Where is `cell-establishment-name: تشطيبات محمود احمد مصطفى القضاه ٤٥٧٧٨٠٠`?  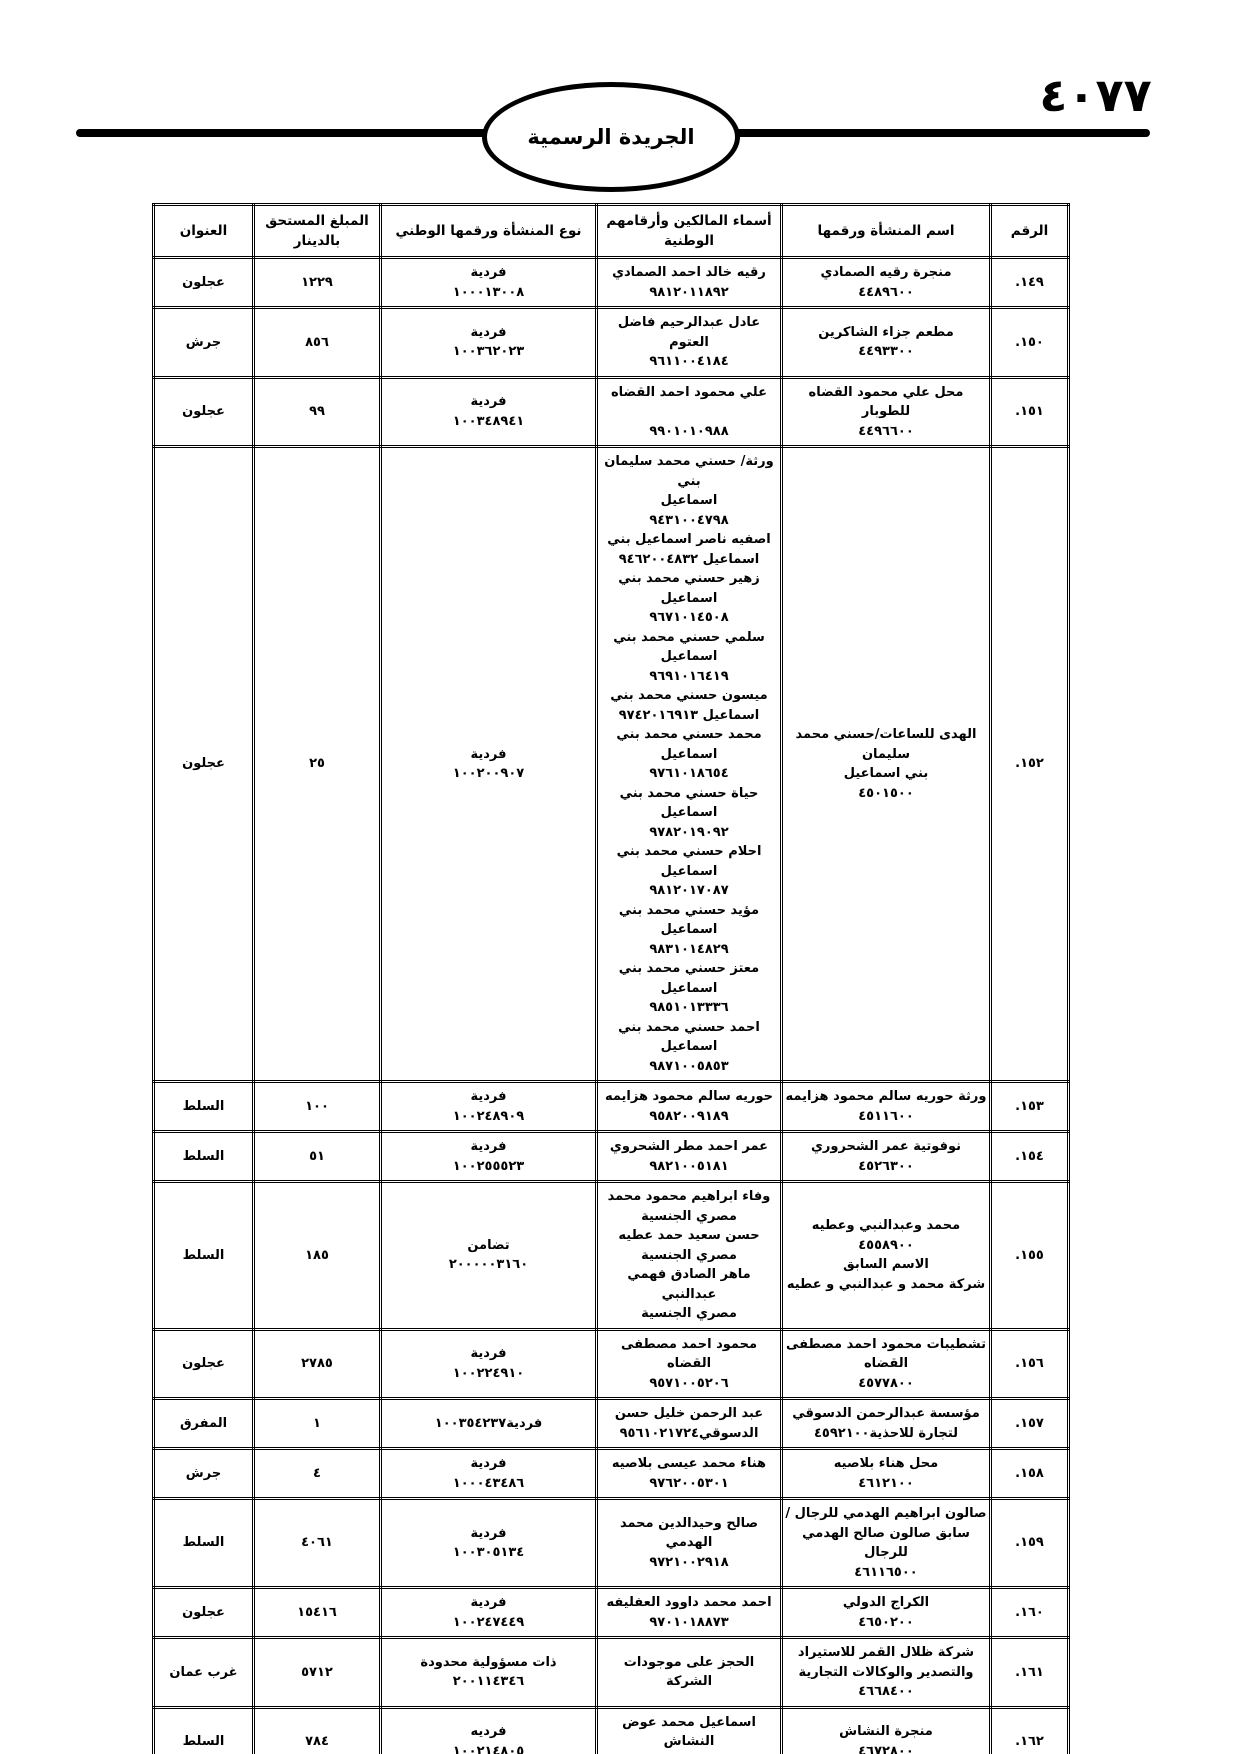 cell-establishment-name: تشطيبات محمود احمد مصطفى القضاه ٤٥٧٧٨٠٠ is located at coordinates (886, 1363).